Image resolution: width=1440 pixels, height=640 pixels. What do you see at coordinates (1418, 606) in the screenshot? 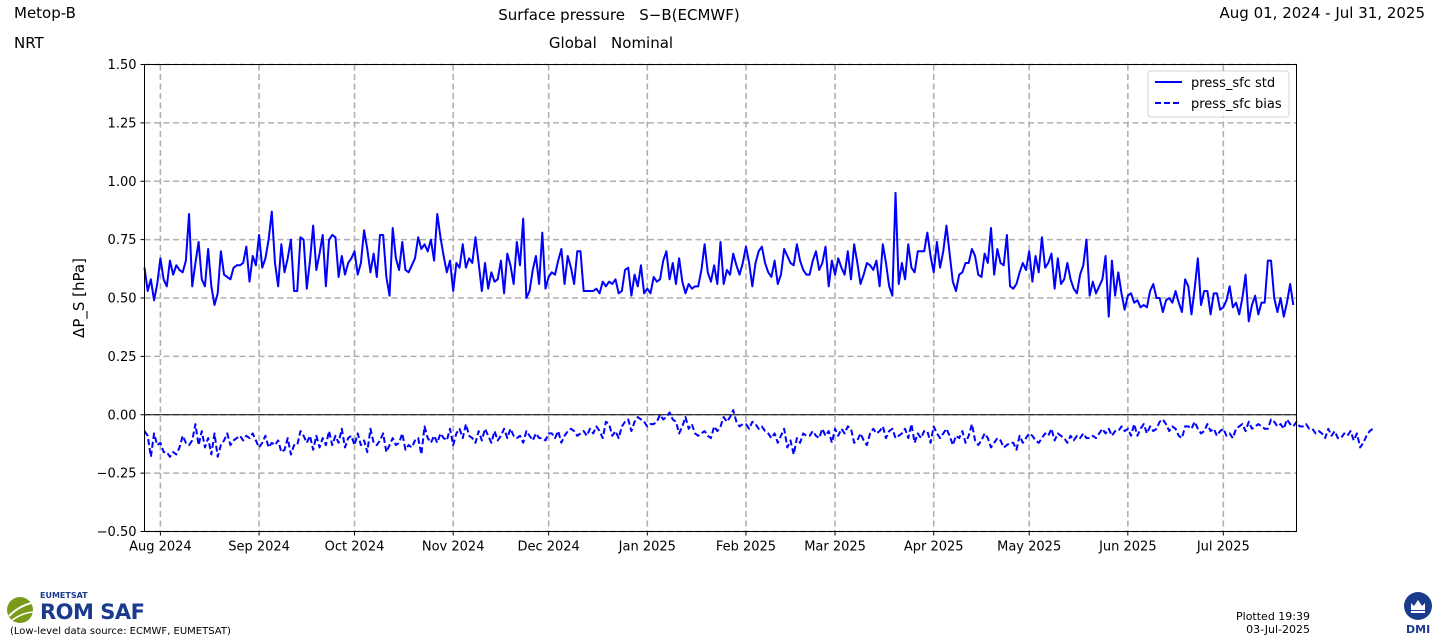
I see `dmi-crown-icon` at bounding box center [1418, 606].